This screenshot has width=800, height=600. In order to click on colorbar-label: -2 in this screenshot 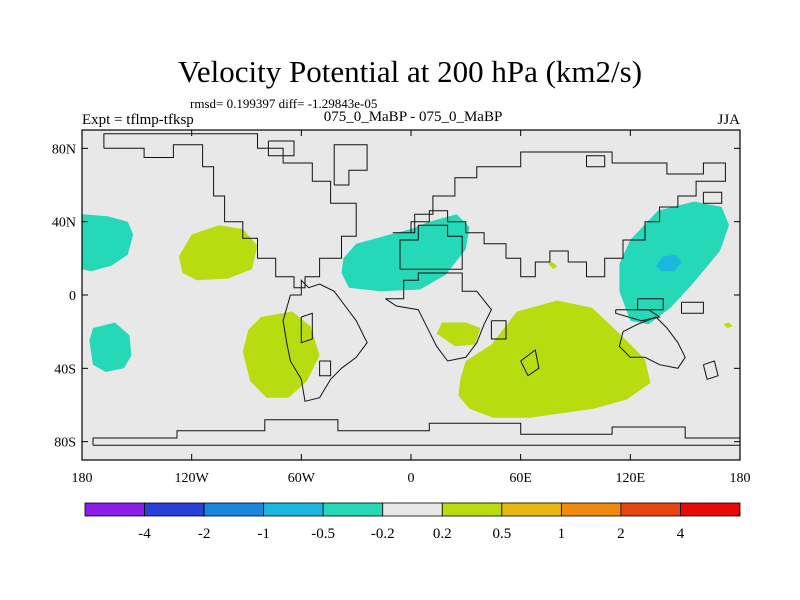, I will do `click(204, 534)`.